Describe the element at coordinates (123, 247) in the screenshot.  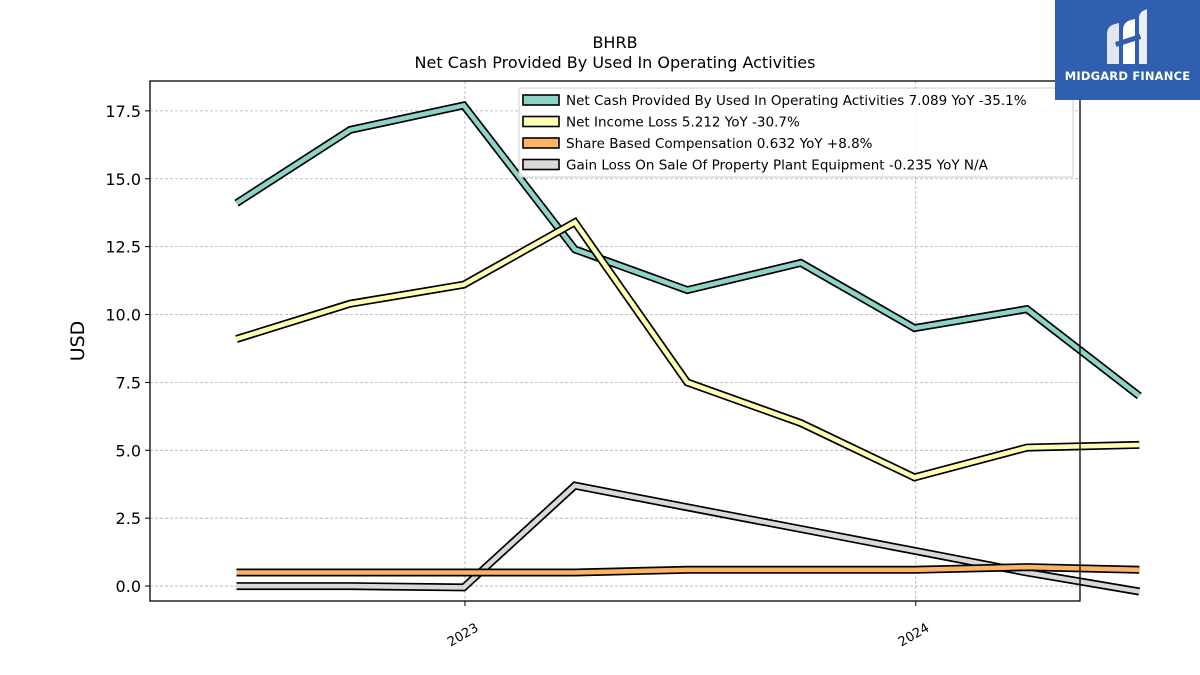
I see `y-tick-label: 12.5` at that location.